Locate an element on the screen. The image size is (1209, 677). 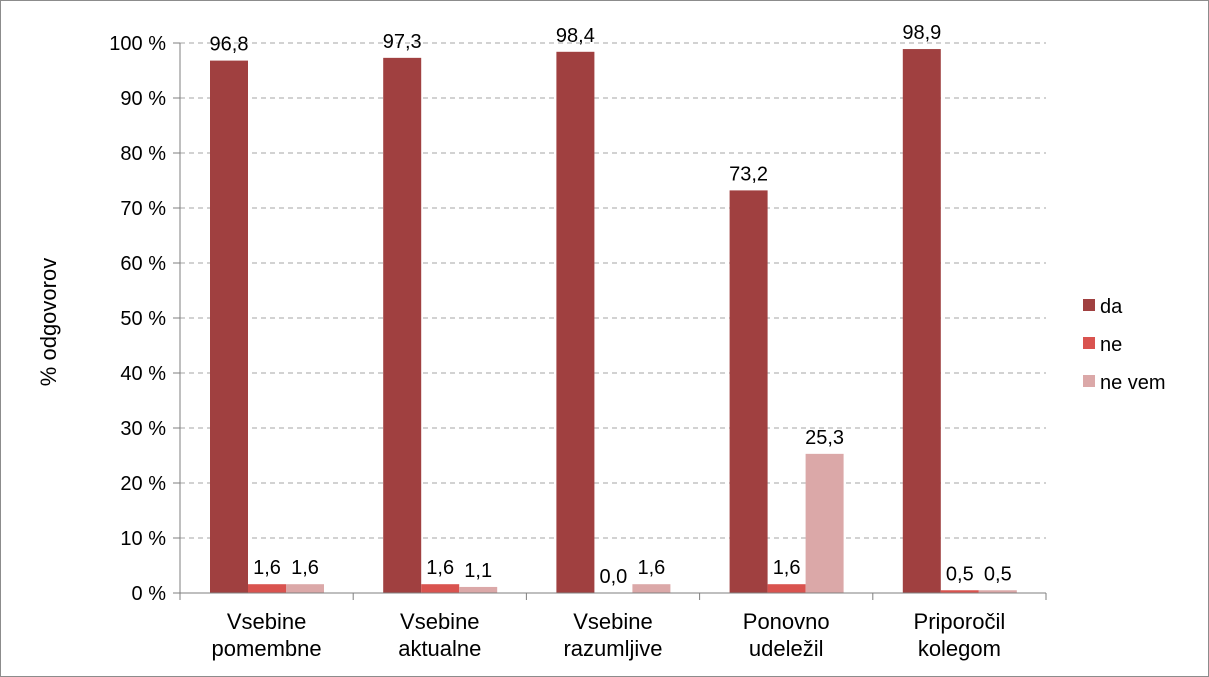
y-tick-label: 100 % is located at coordinates (137, 44).